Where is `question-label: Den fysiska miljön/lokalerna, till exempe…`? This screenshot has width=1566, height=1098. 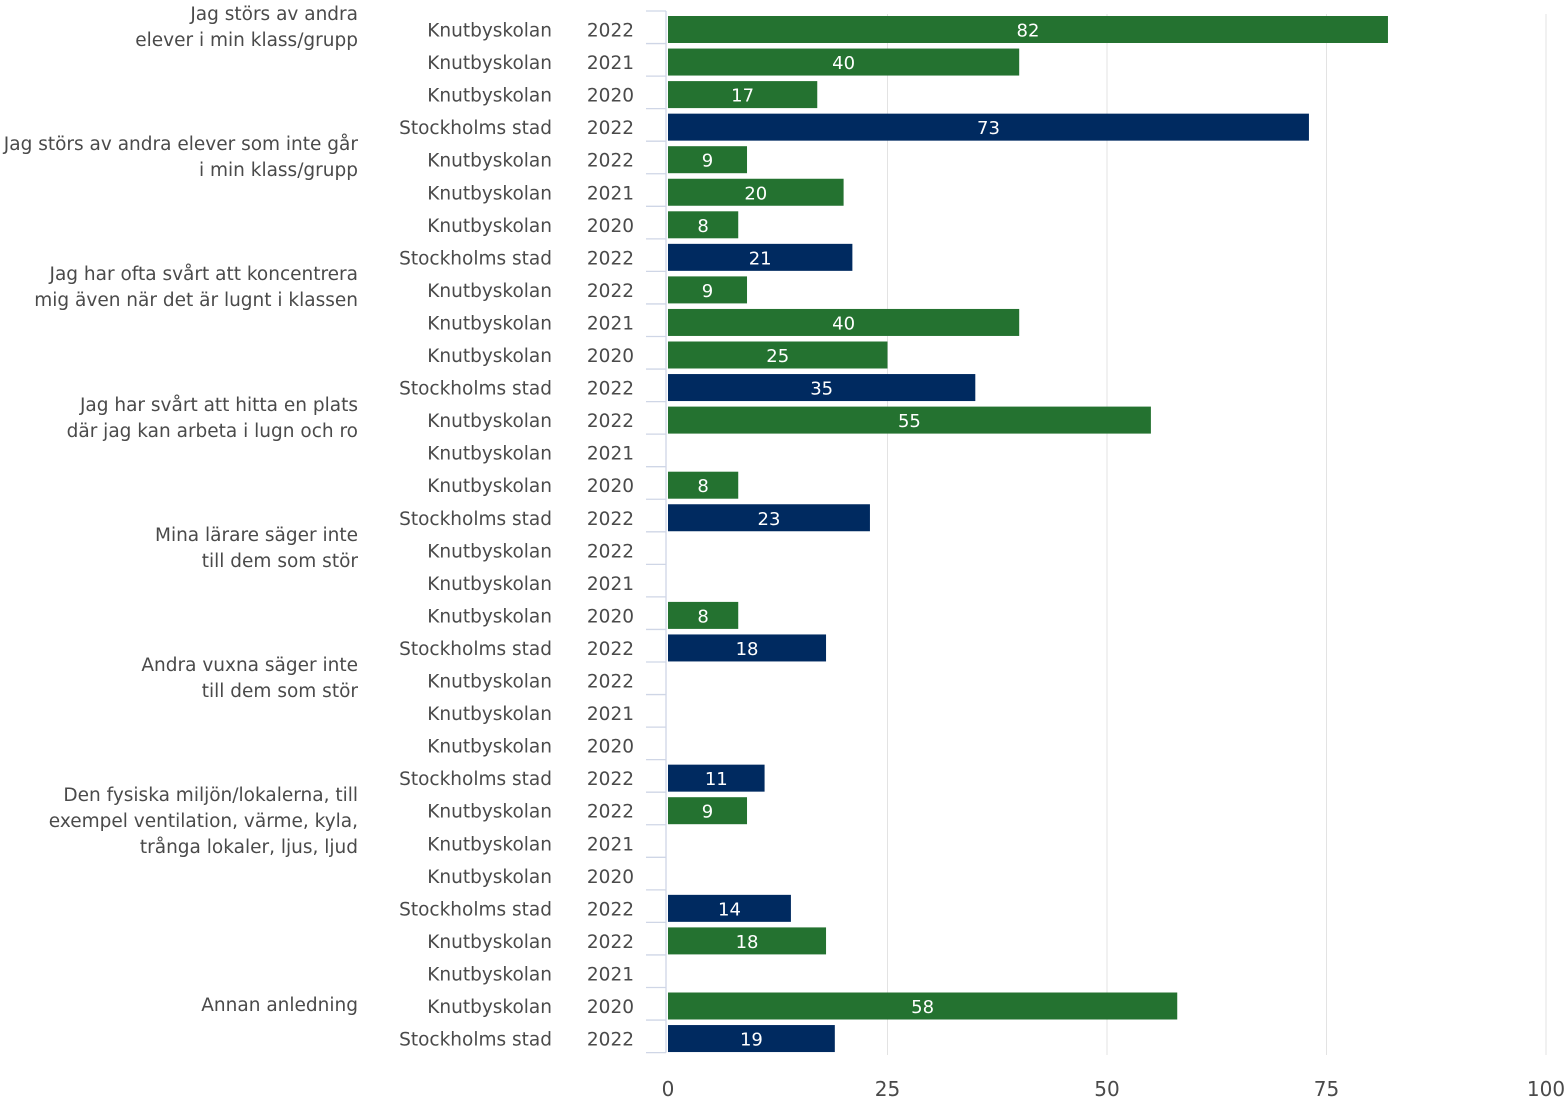 question-label: Den fysiska miljön/lokalerna, till exempe… is located at coordinates (179, 822).